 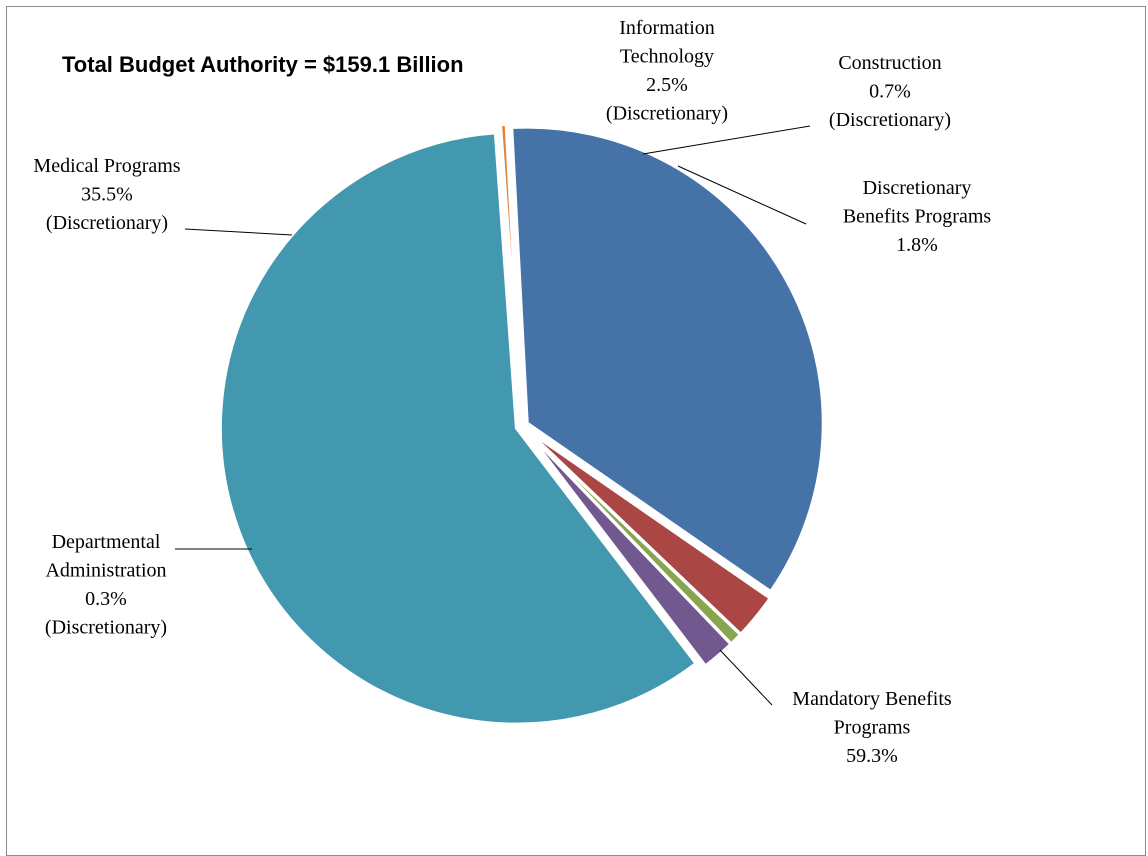 I want to click on pie-slice-deptadmin, so click(x=511, y=271).